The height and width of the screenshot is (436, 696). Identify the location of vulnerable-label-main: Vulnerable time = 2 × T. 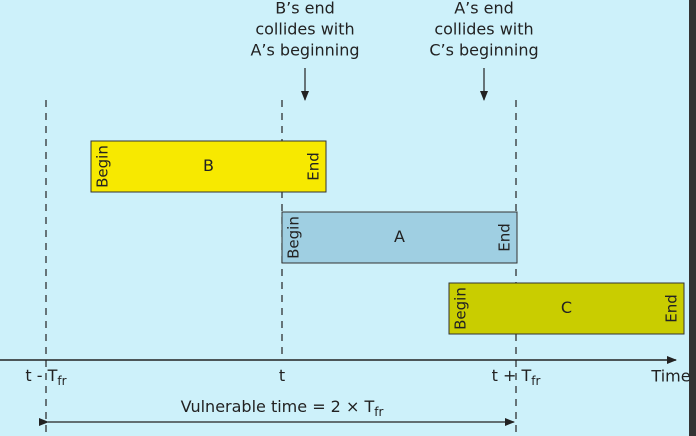
(278, 406).